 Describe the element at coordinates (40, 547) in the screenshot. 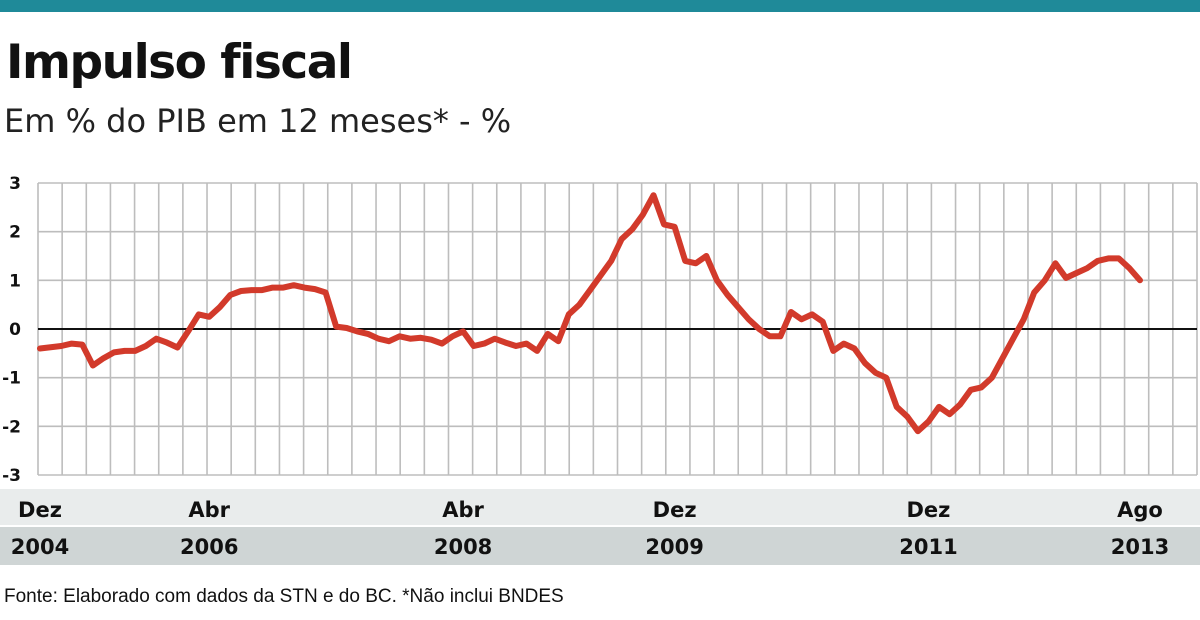

I see `x-tick-year-label: 2004` at that location.